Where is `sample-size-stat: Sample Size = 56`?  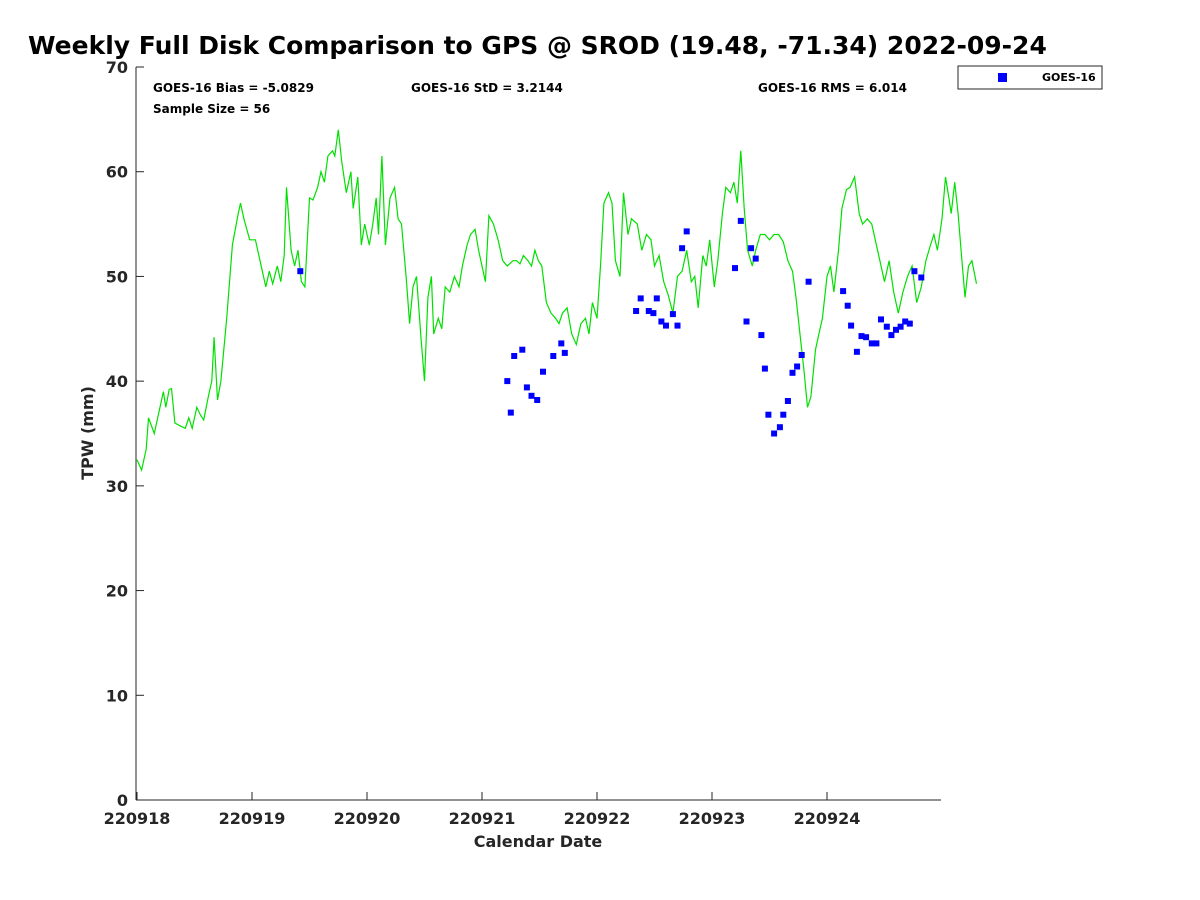
sample-size-stat: Sample Size = 56 is located at coordinates (211, 109).